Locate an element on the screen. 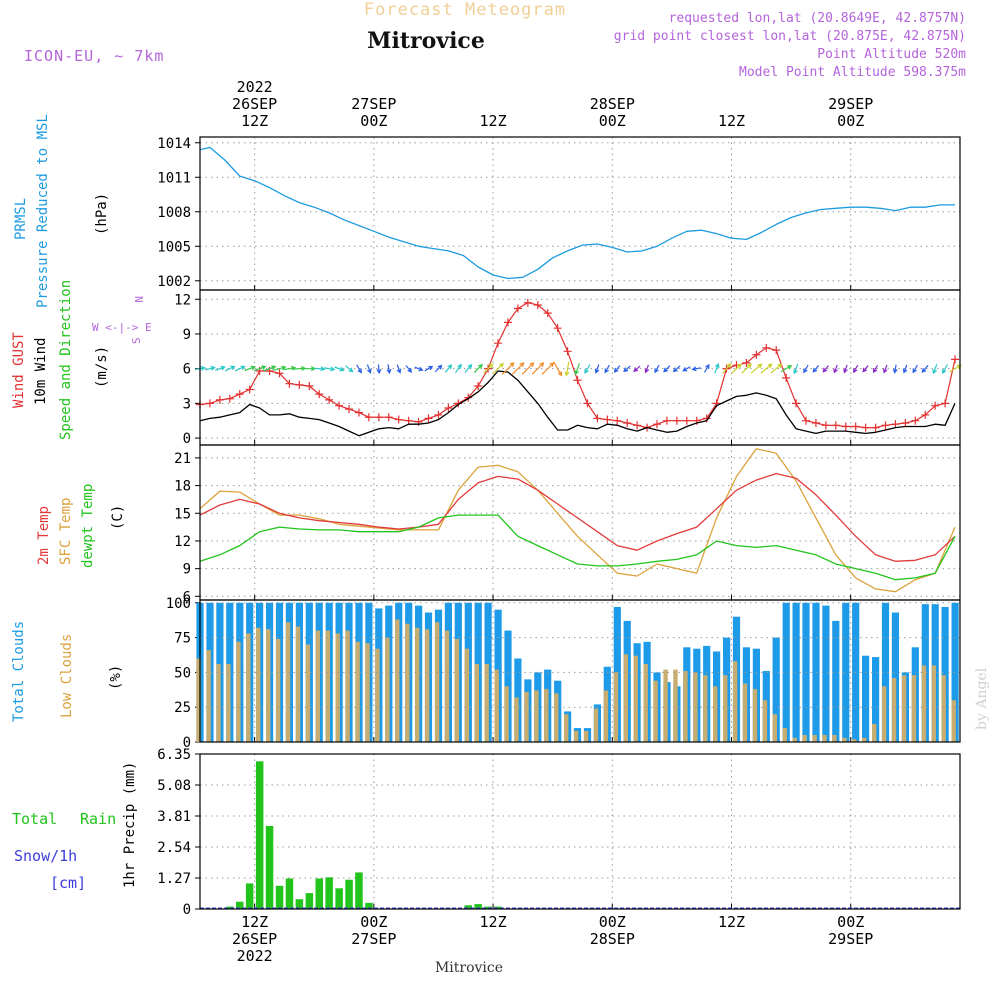 The image size is (1000, 1000). y-tick-label: 3 is located at coordinates (187, 404).